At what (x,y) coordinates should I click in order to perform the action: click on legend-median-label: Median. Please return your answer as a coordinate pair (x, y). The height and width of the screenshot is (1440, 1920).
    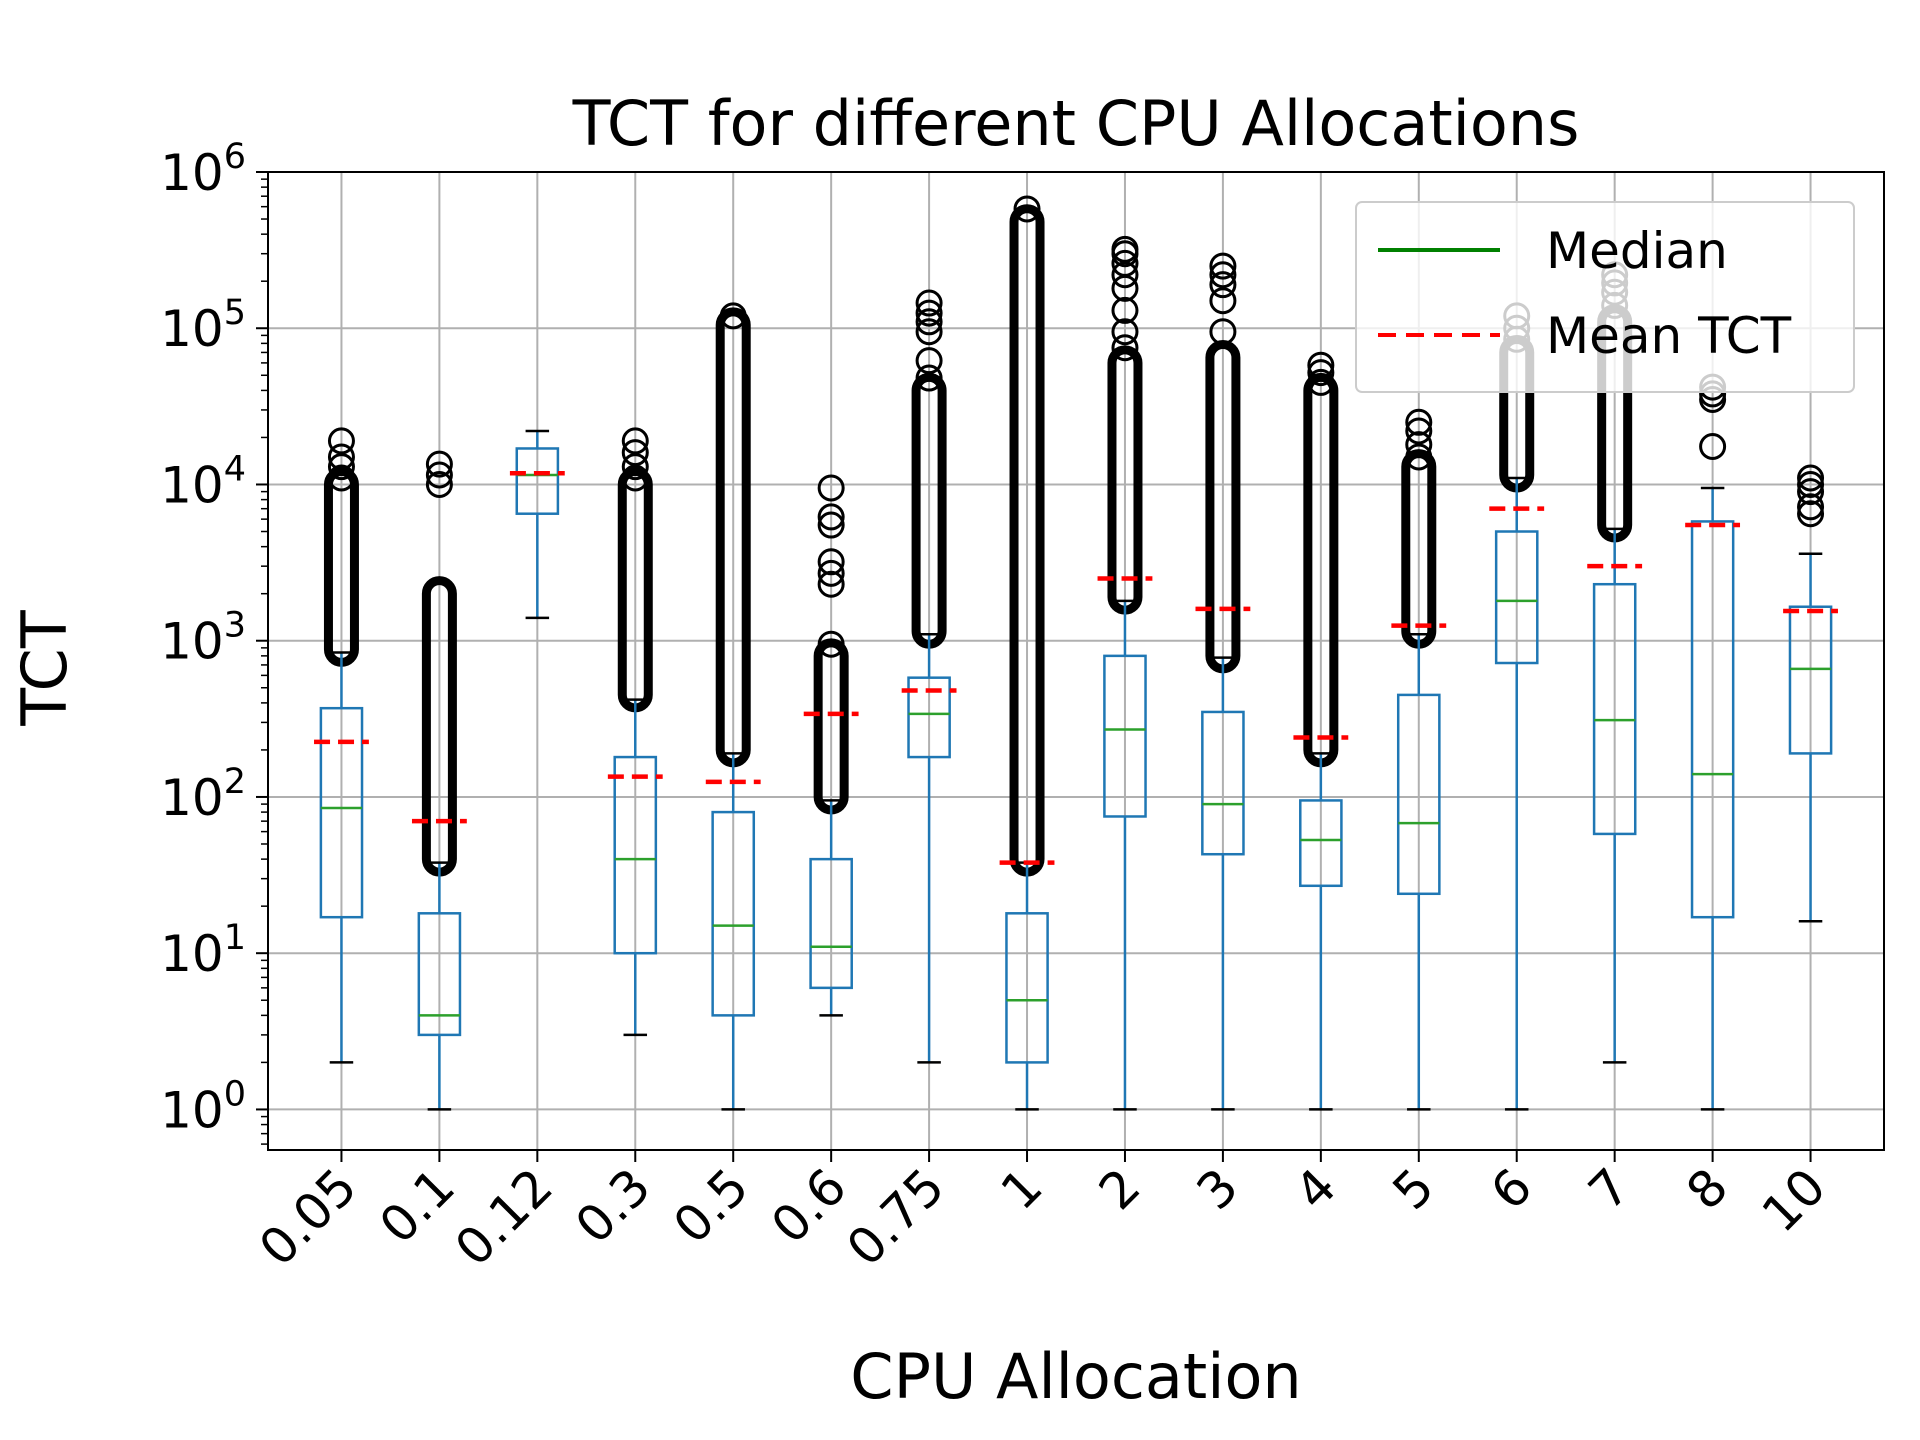
    Looking at the image, I should click on (1637, 251).